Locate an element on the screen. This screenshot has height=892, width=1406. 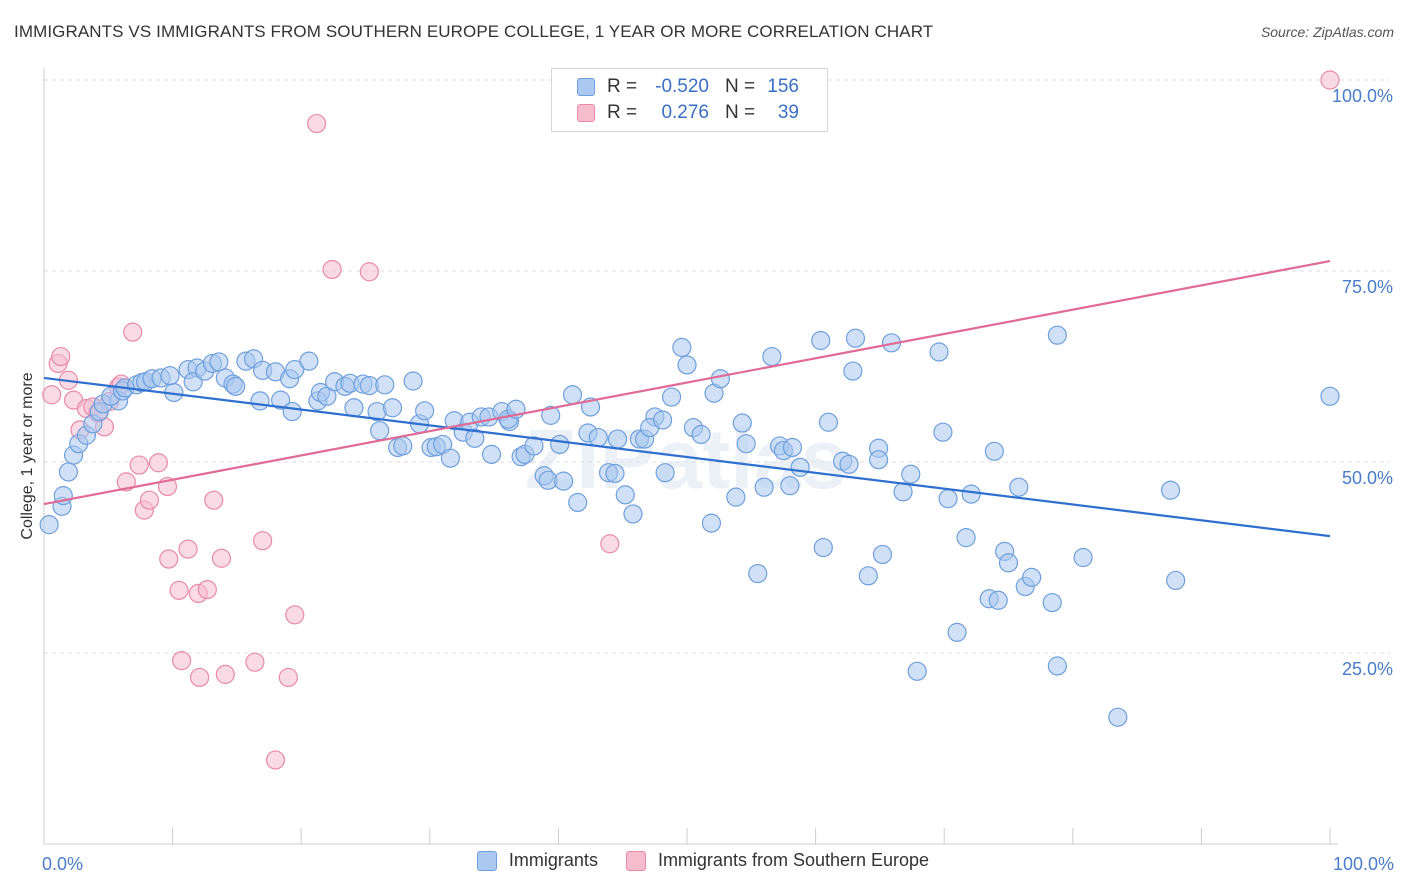
source-label: Source: ZipAtlas.com is located at coordinates (1327, 32).